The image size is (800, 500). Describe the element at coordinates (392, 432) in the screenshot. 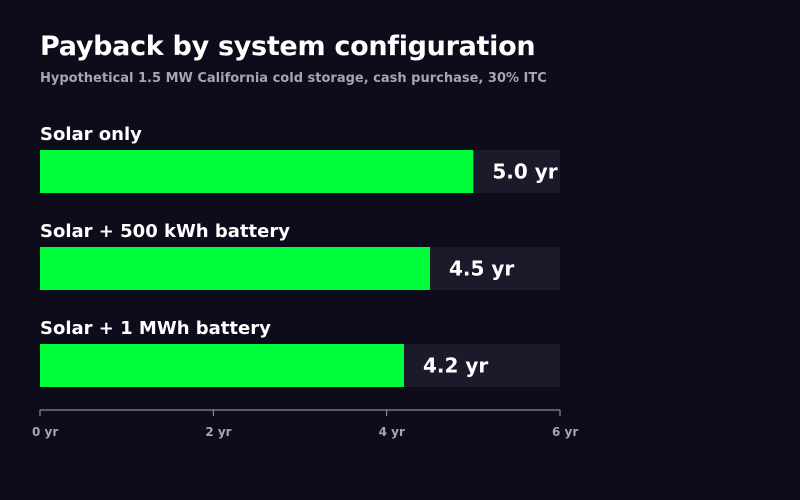

I see `x-tick-label: 4 yr` at that location.